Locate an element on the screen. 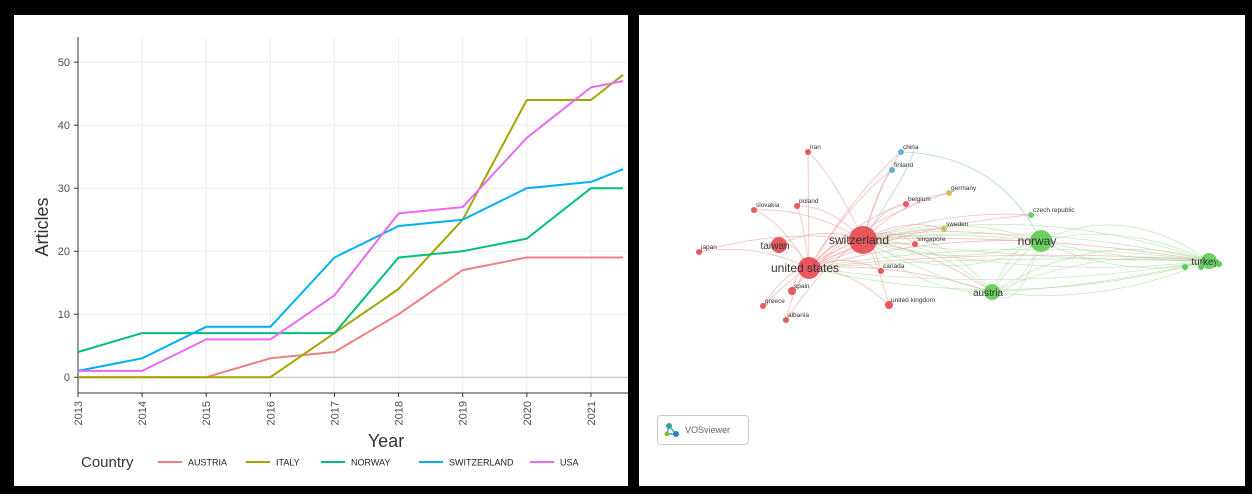 This screenshot has width=1252, height=494. network-label: japan is located at coordinates (708, 247).